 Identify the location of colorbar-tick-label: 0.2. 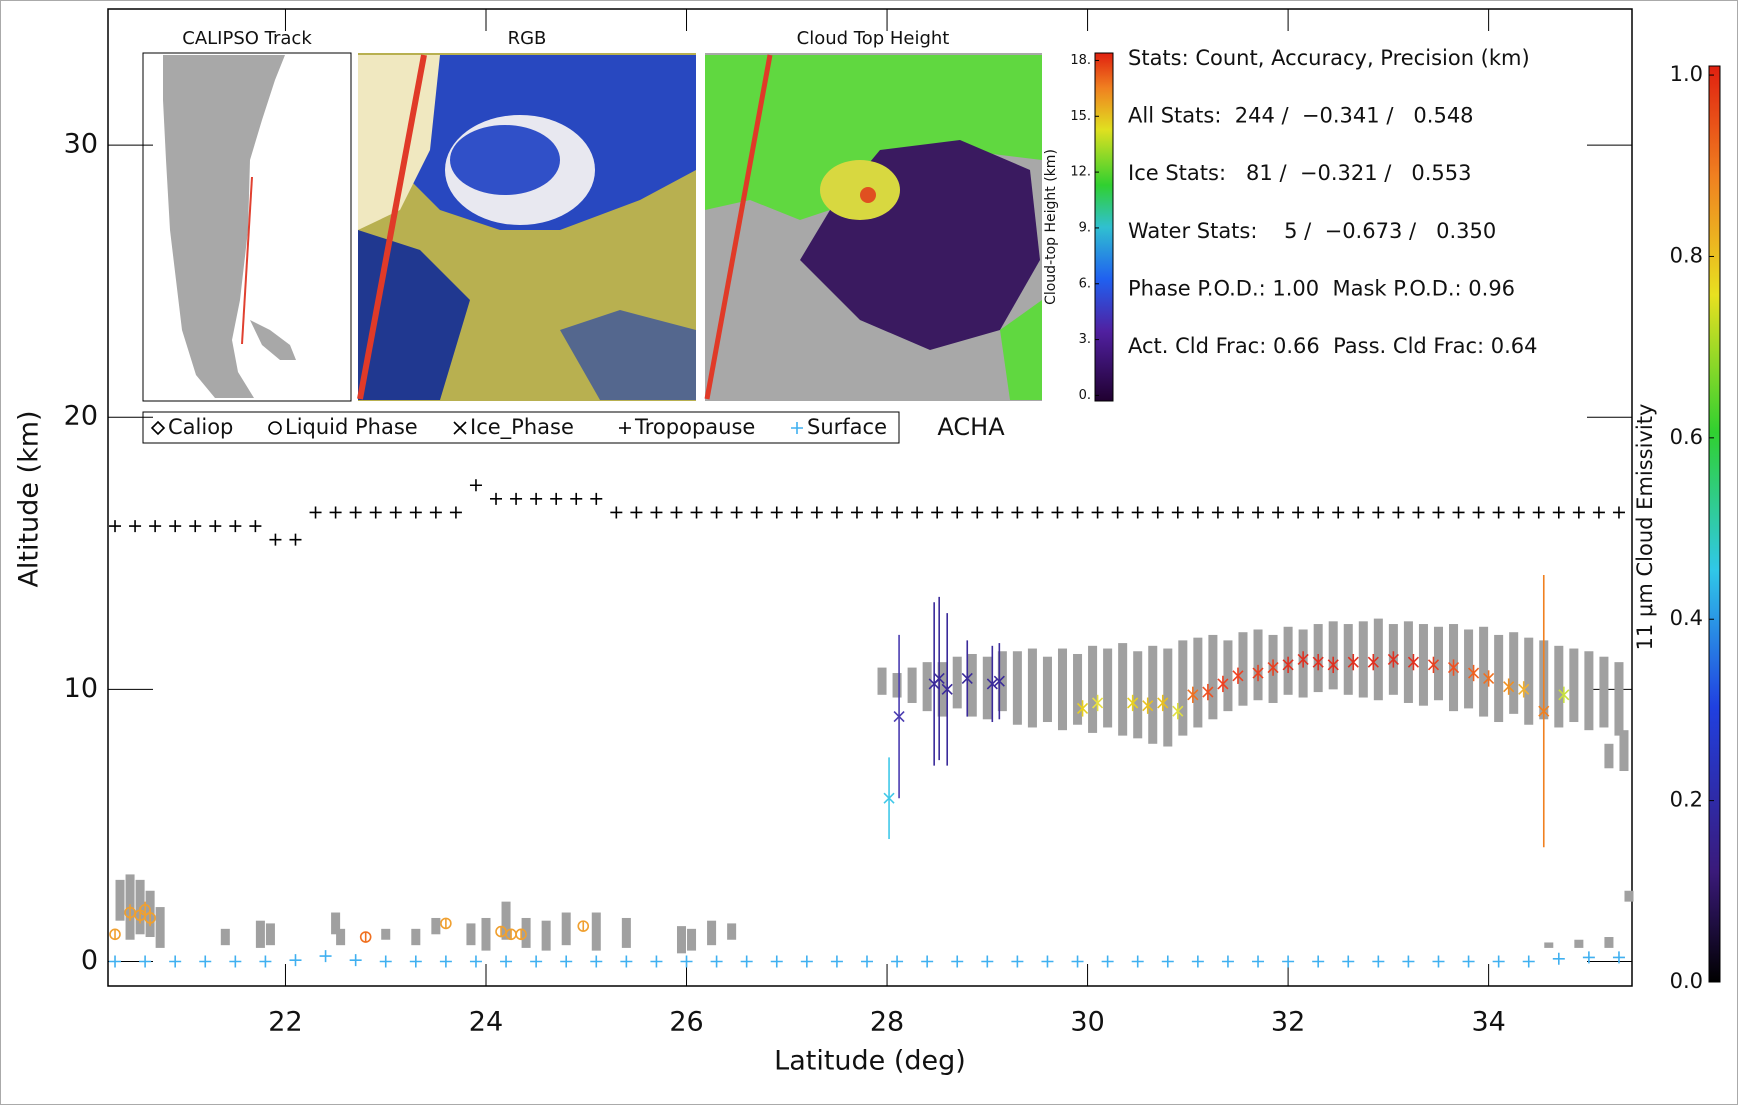
(1686, 800).